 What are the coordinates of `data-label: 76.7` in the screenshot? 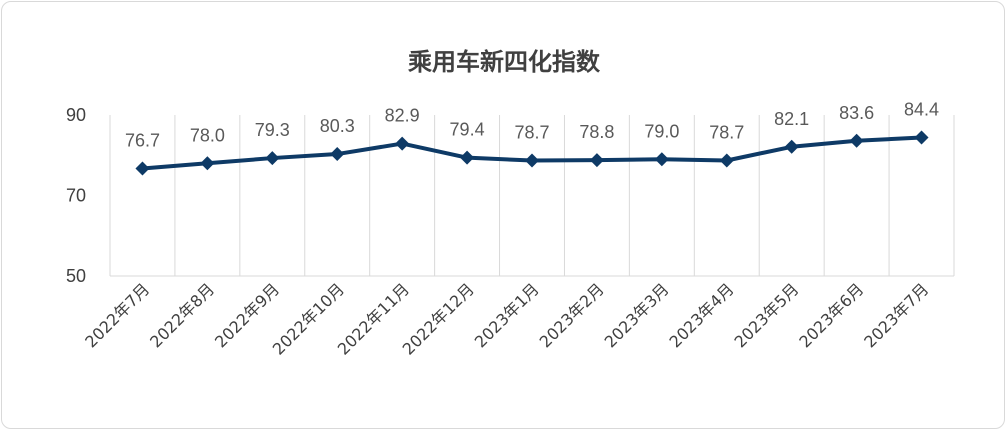 It's located at (142, 141).